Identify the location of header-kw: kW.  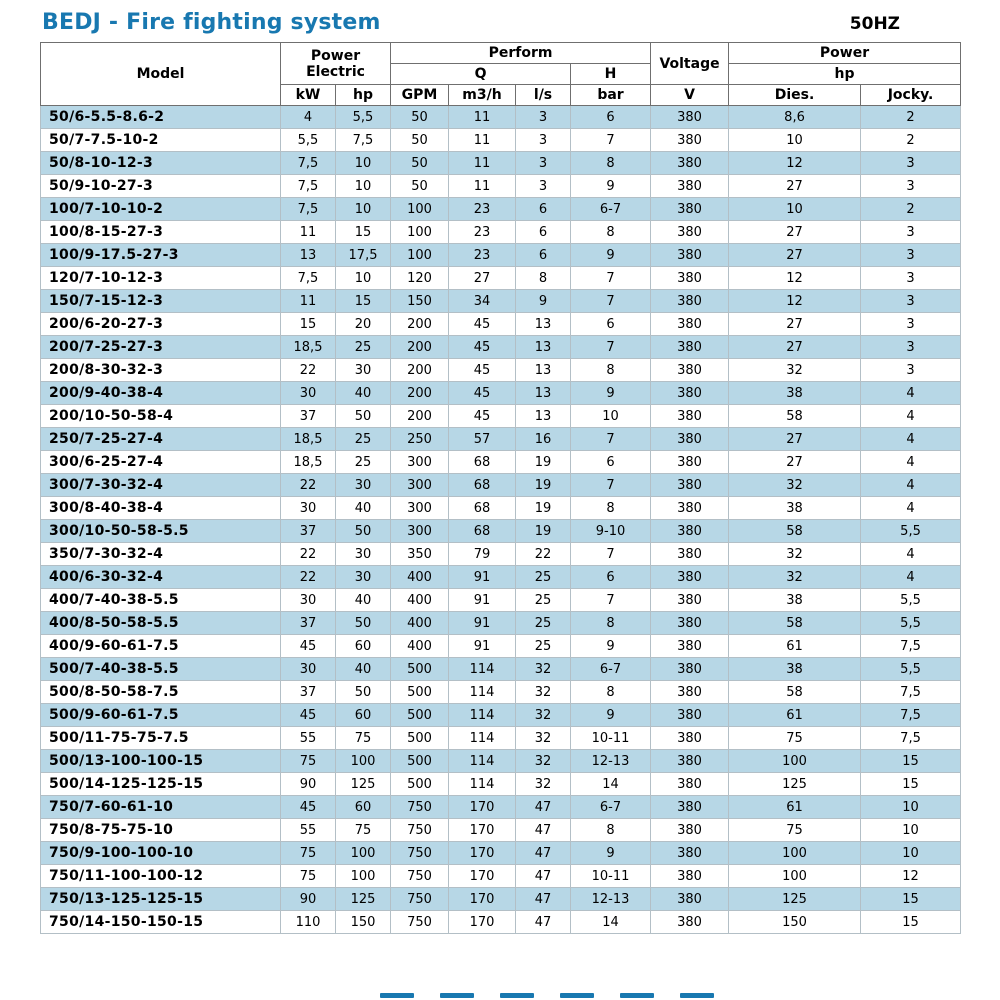
(308, 95).